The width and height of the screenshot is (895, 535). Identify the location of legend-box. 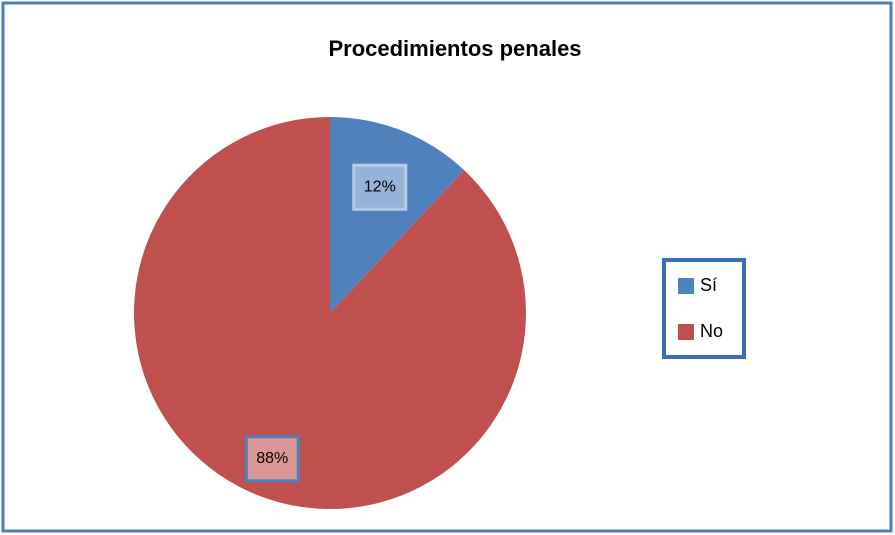
(704, 308).